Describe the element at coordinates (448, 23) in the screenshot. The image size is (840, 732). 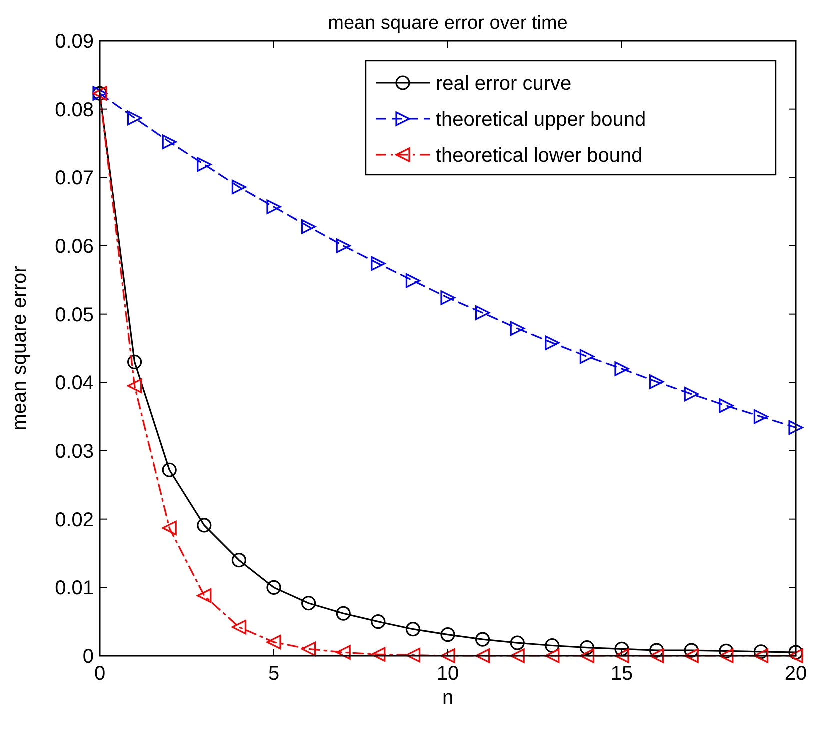
I see `chart-title: mean square error over time` at that location.